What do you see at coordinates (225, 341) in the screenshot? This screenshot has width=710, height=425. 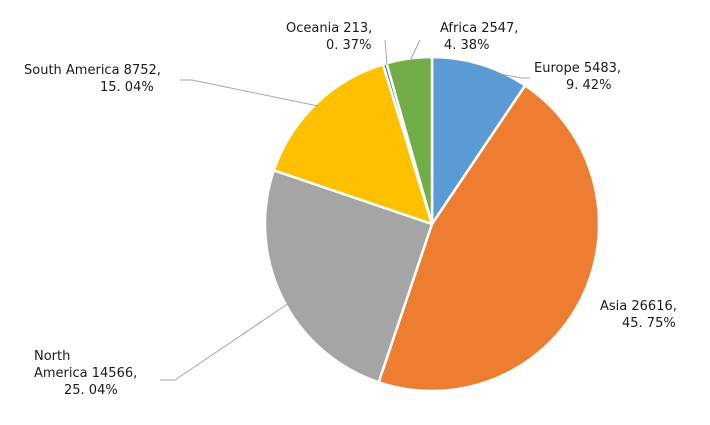 I see `leader-line-north-america` at bounding box center [225, 341].